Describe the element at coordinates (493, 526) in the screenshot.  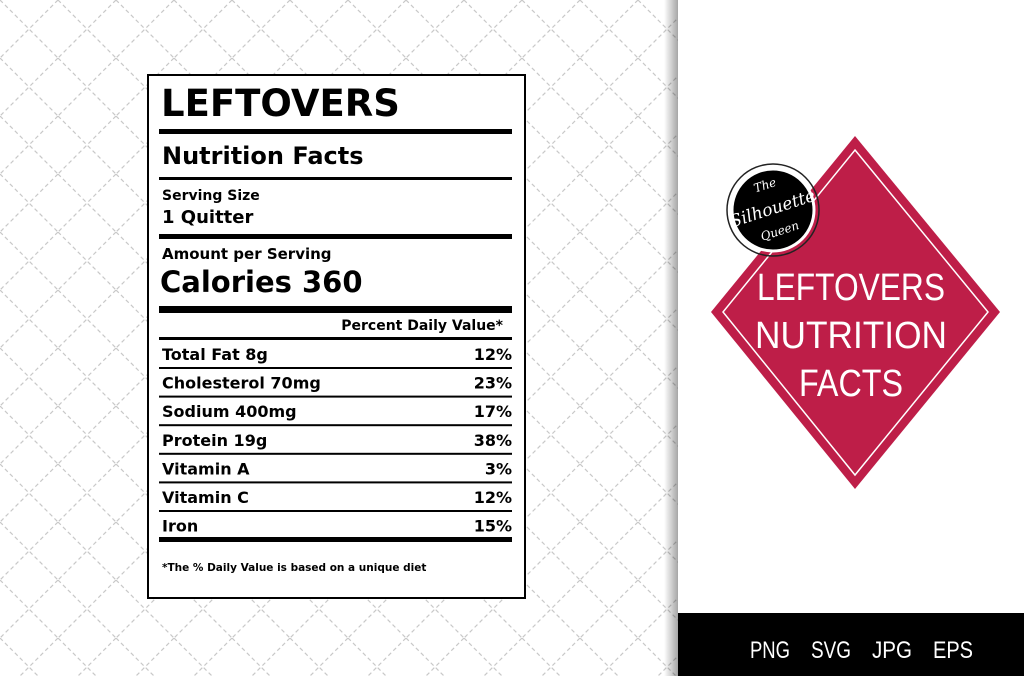
I see `nutrient-percent: 15%` at that location.